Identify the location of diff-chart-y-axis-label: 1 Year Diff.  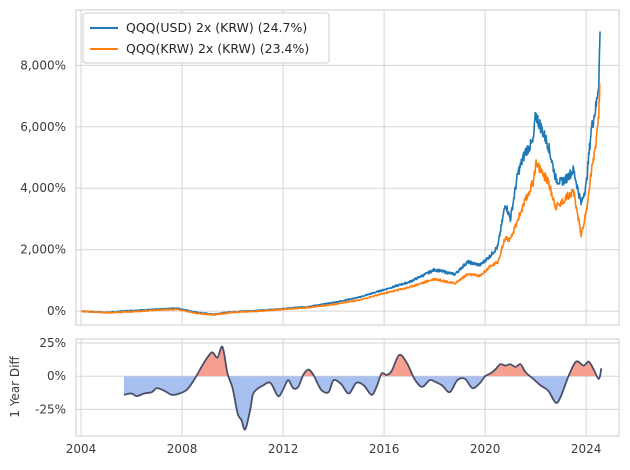
(15, 387).